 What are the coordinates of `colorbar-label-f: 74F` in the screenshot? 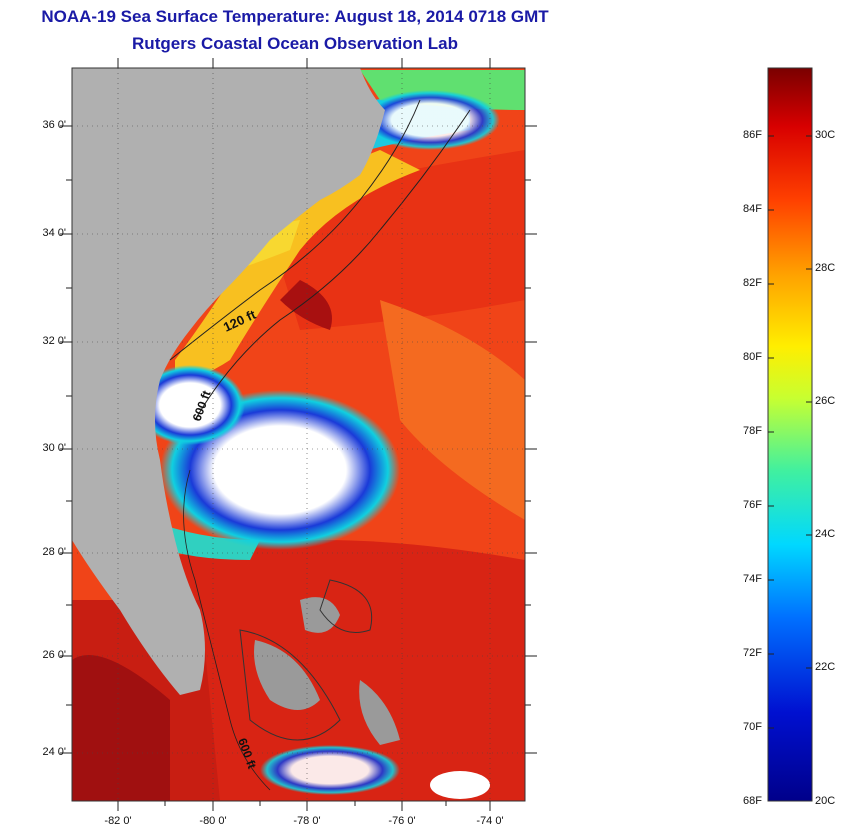 It's located at (752, 579).